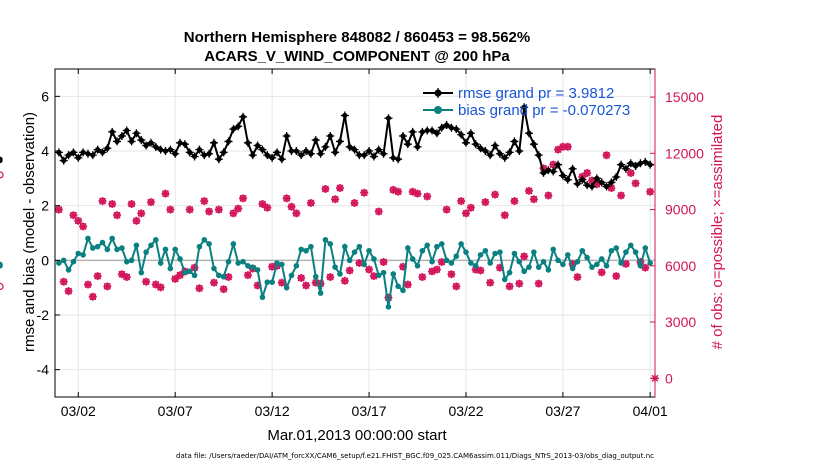  I want to click on x-tick-label: 03/22, so click(465, 411).